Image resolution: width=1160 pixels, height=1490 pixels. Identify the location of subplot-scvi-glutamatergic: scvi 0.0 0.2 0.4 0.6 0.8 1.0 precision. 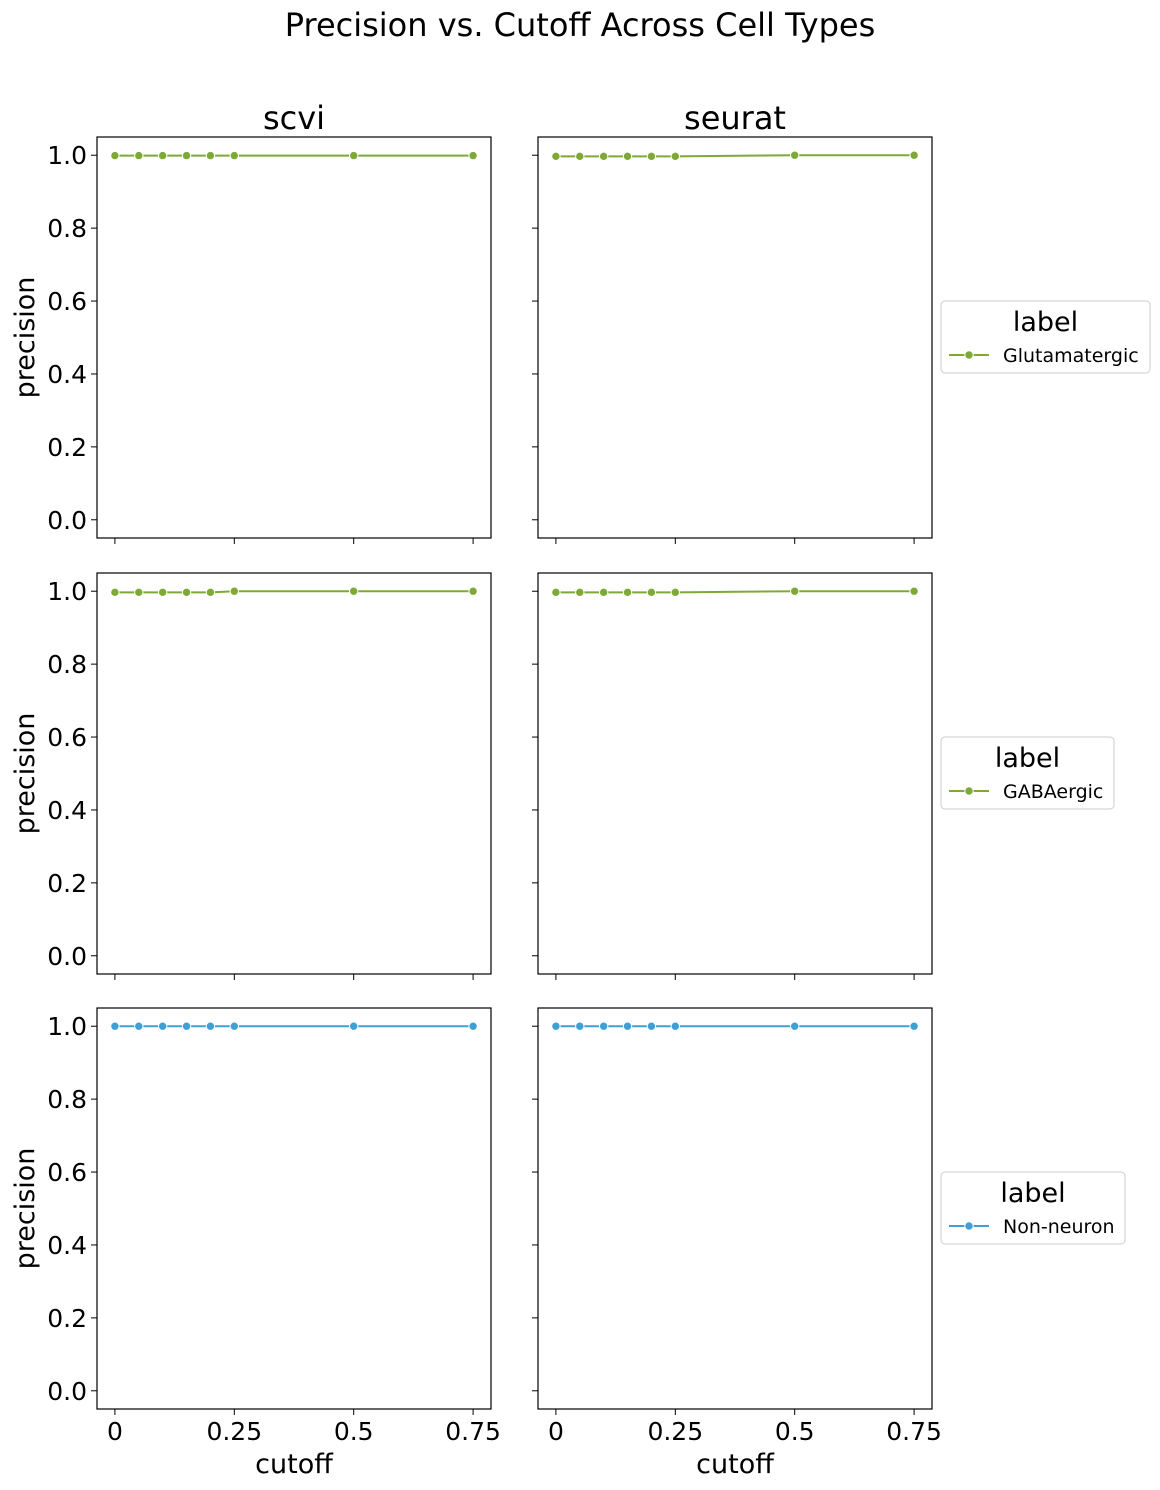
(251, 321).